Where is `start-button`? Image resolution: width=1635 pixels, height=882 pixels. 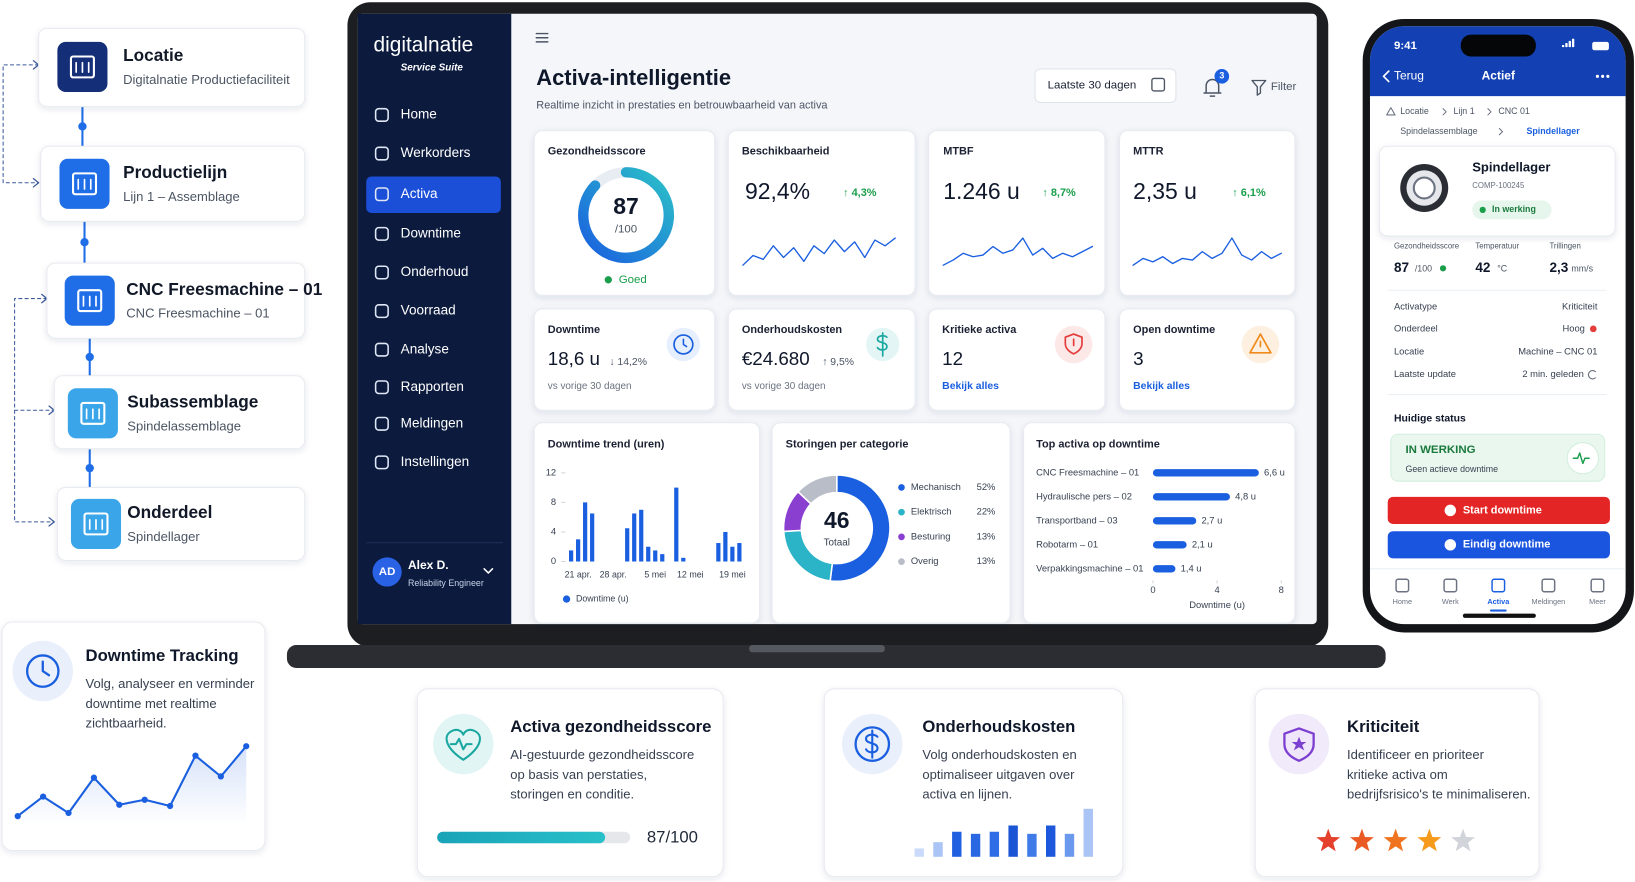 start-button is located at coordinates (1498, 510).